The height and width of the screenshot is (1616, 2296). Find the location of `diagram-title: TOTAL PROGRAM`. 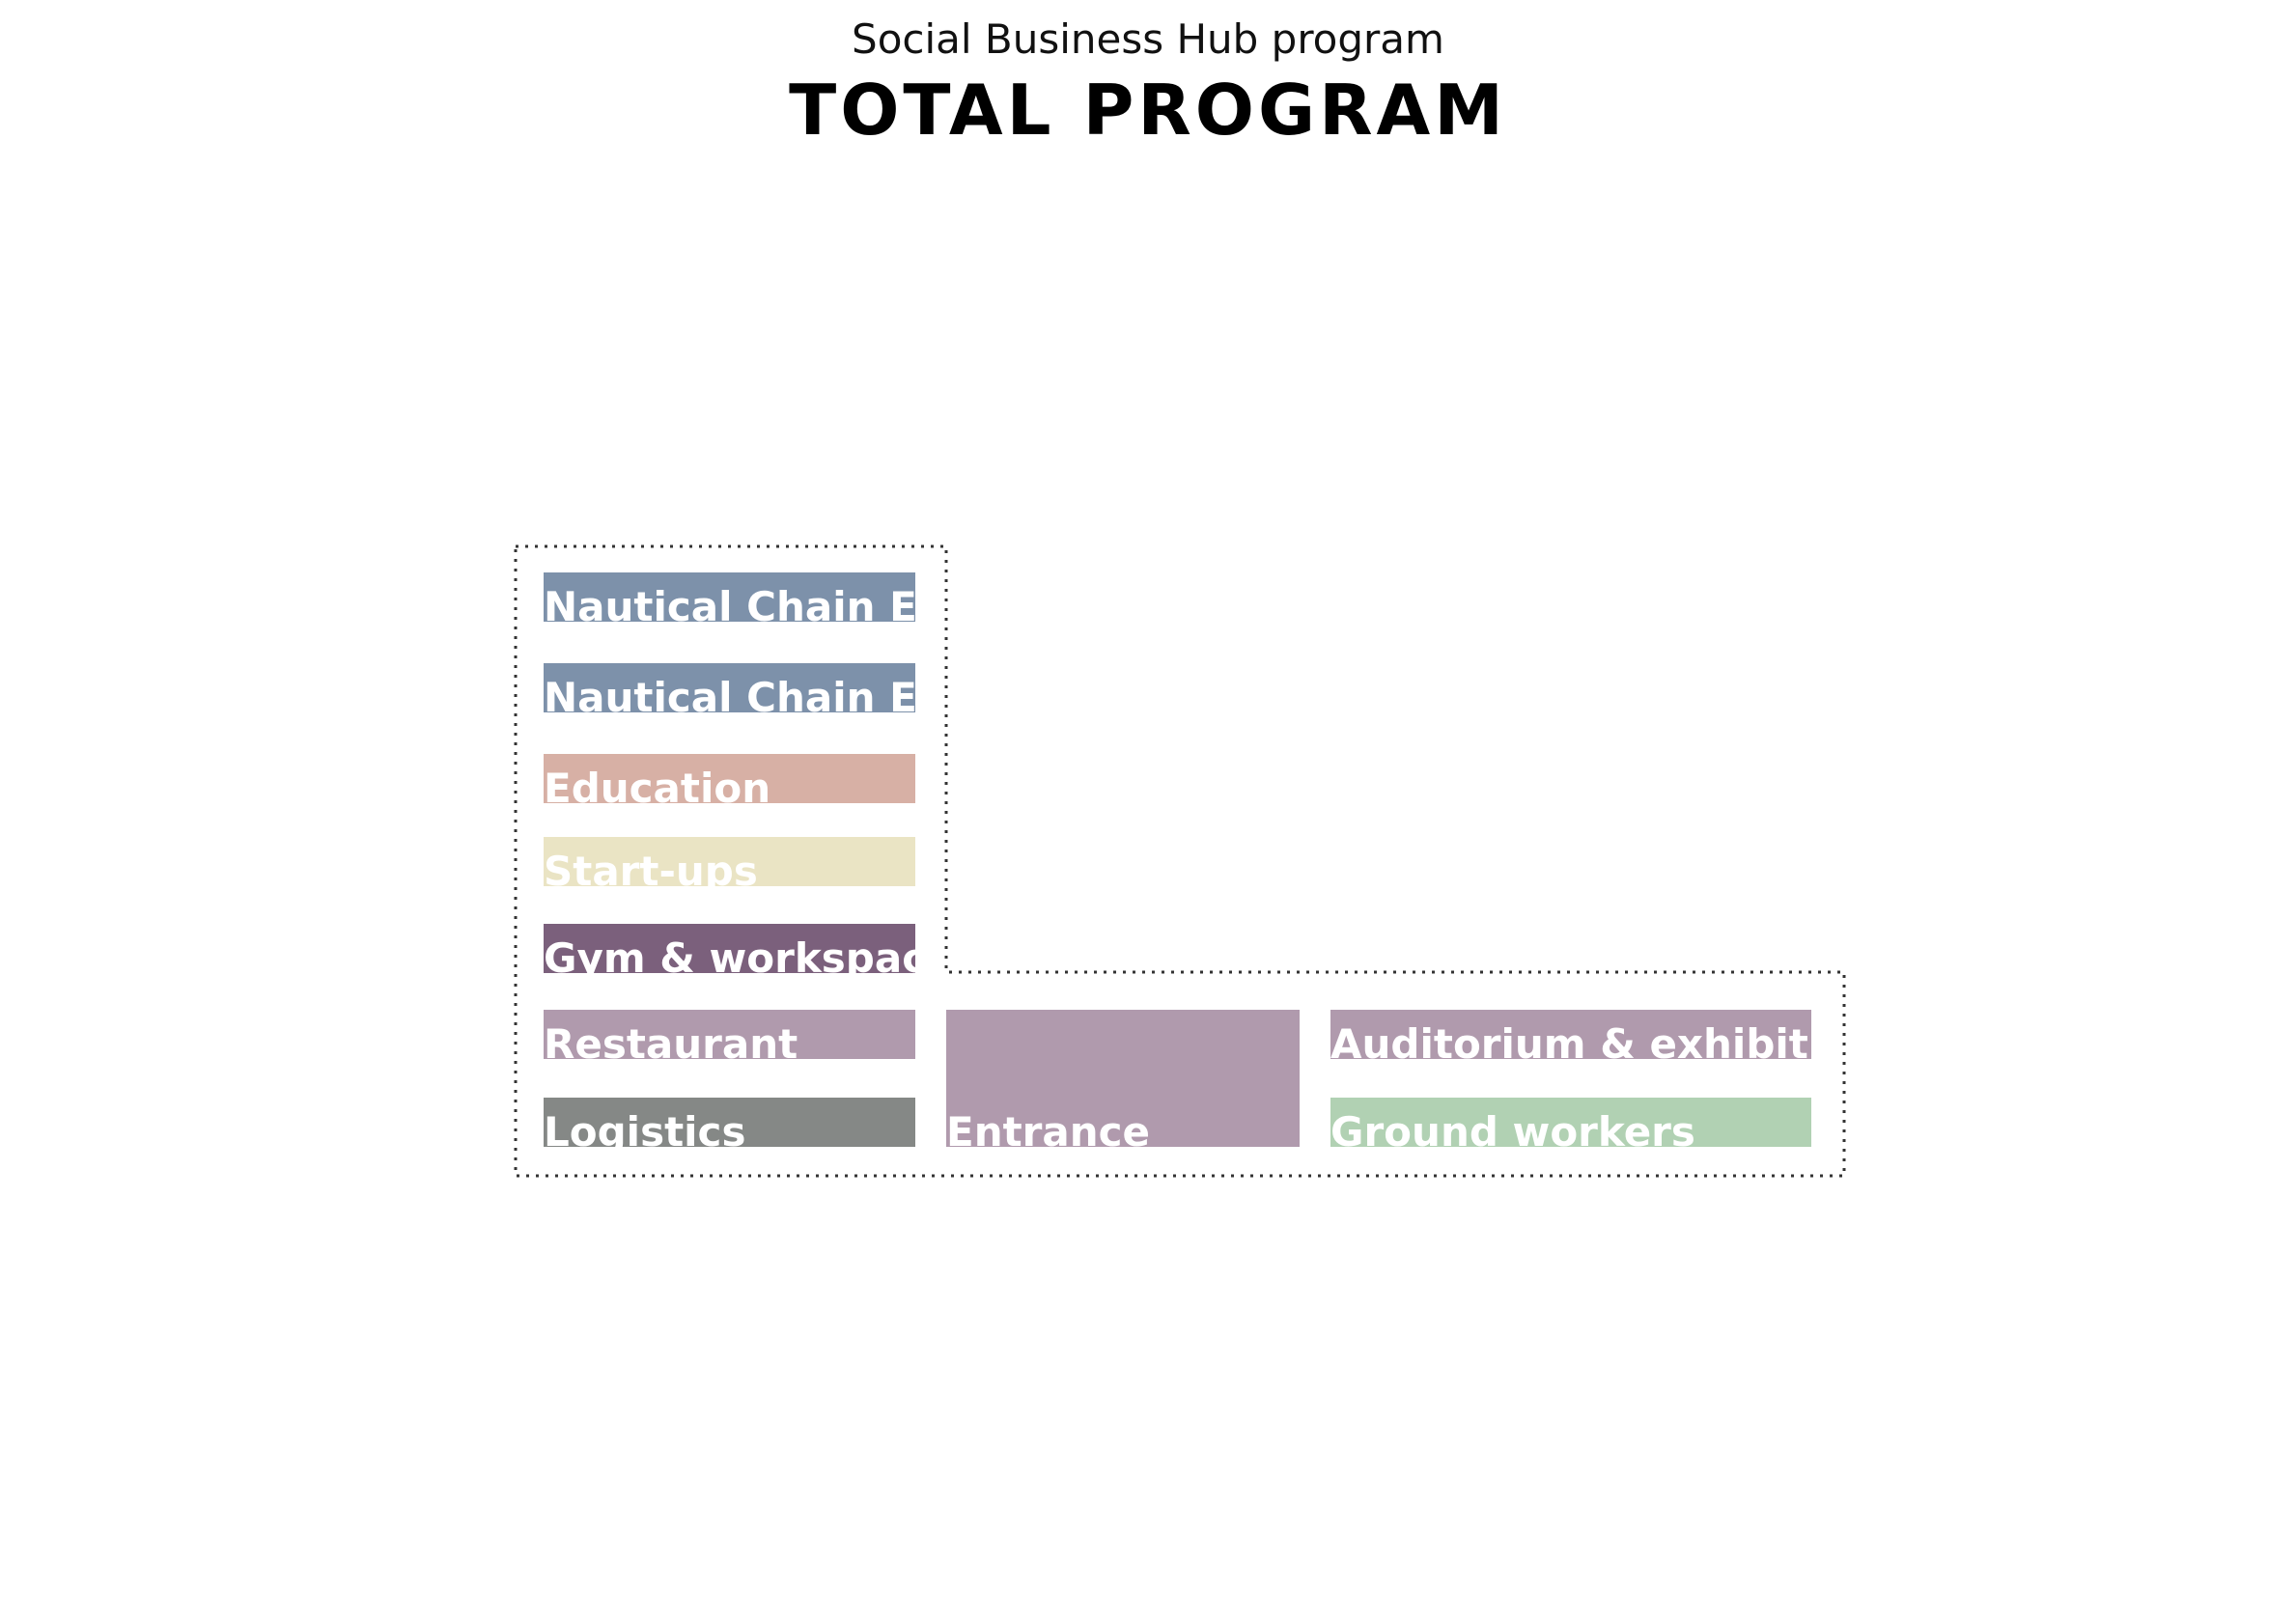

diagram-title: TOTAL PROGRAM is located at coordinates (1148, 110).